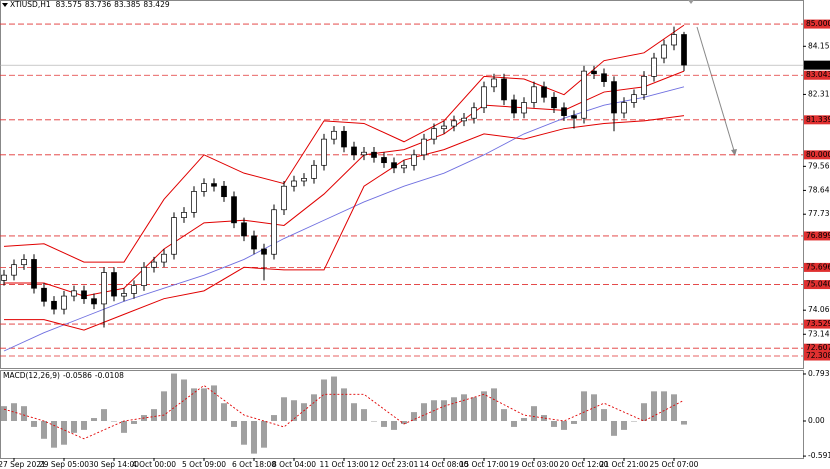 The image size is (830, 469). I want to click on level-label: 75.040, so click(818, 284).